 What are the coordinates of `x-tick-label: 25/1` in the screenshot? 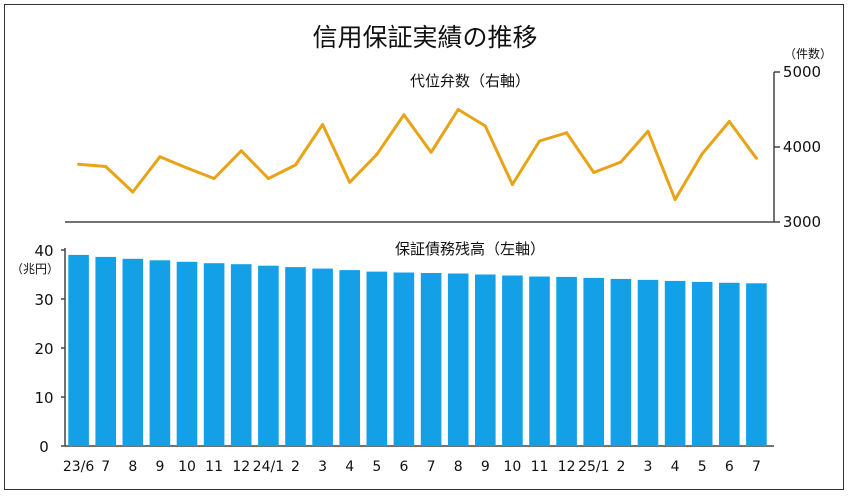 It's located at (593, 467).